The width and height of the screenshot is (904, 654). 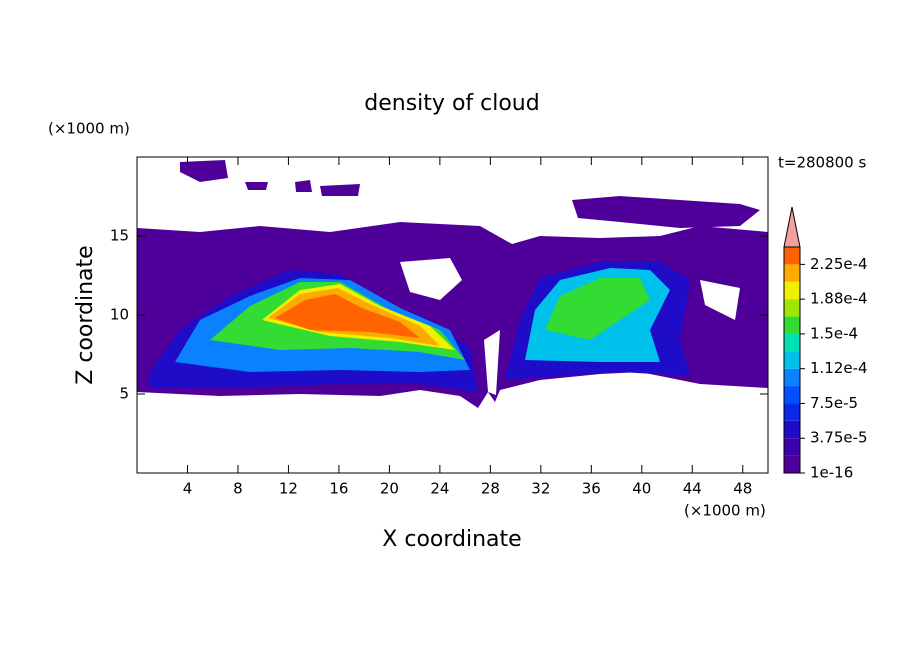 I want to click on x-tick-label: 24, so click(x=439, y=489).